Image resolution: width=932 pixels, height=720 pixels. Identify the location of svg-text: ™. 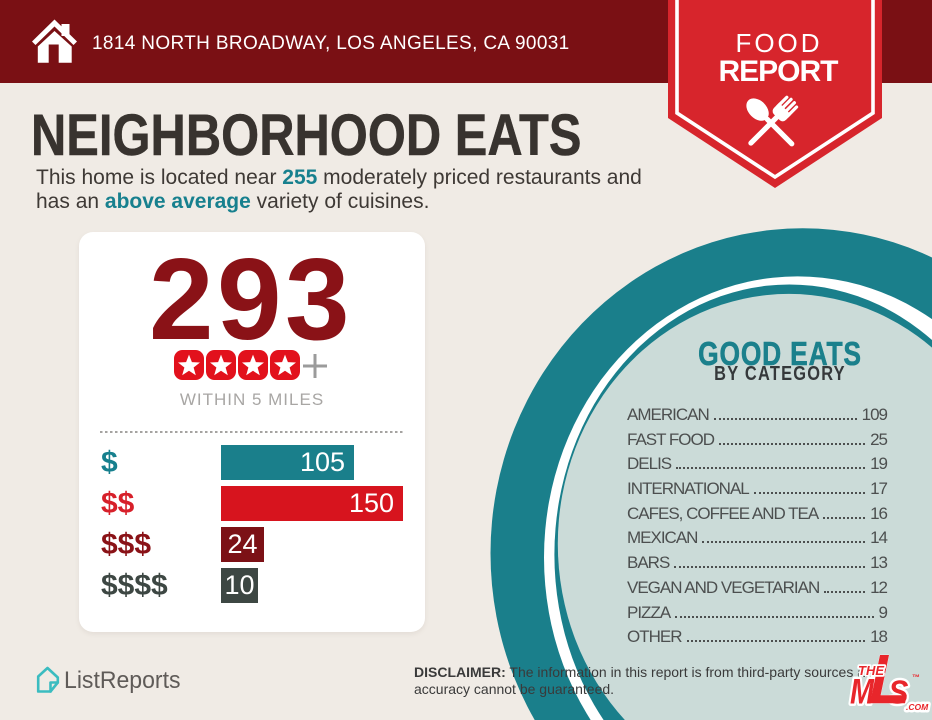
(916, 677).